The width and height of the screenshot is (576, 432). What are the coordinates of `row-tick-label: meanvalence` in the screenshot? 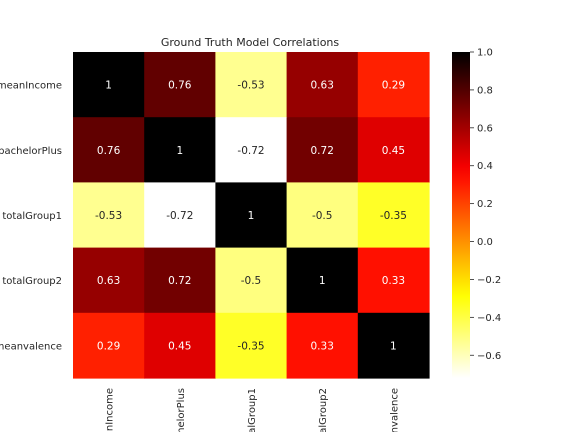 It's located at (31, 346).